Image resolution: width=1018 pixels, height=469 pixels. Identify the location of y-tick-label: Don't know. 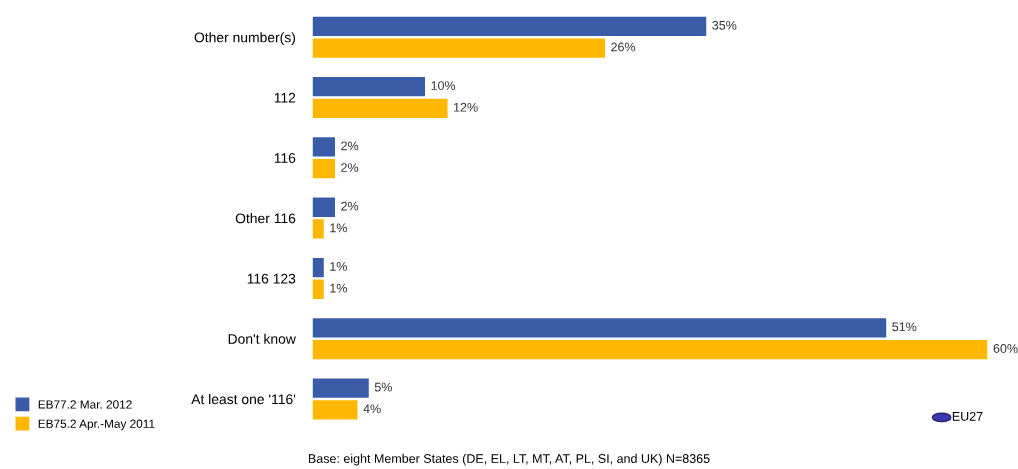
(262, 338).